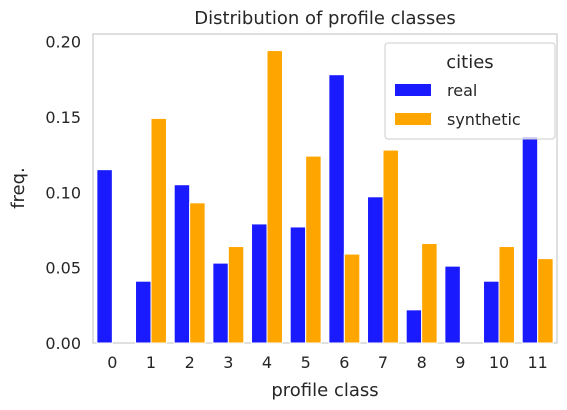 This screenshot has width=567, height=410. What do you see at coordinates (151, 362) in the screenshot?
I see `x-tick-label-1: 1` at bounding box center [151, 362].